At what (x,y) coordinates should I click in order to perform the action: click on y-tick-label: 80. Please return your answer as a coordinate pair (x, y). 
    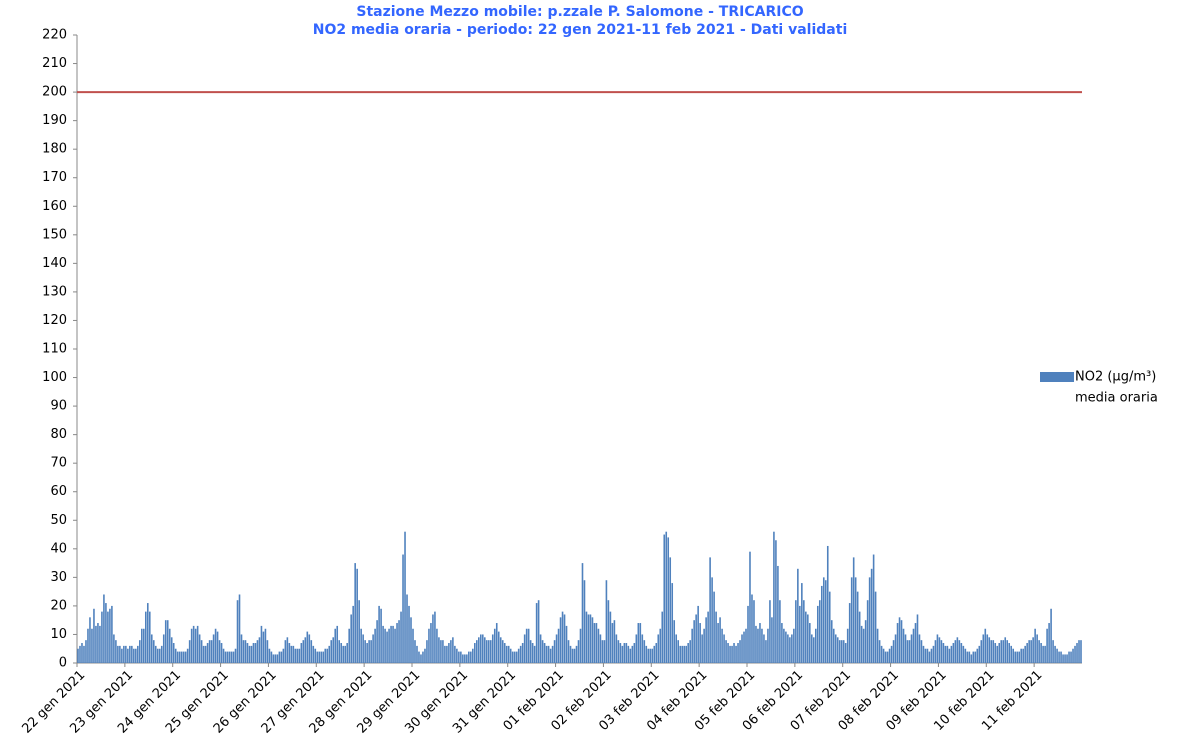
    Looking at the image, I should click on (58, 434).